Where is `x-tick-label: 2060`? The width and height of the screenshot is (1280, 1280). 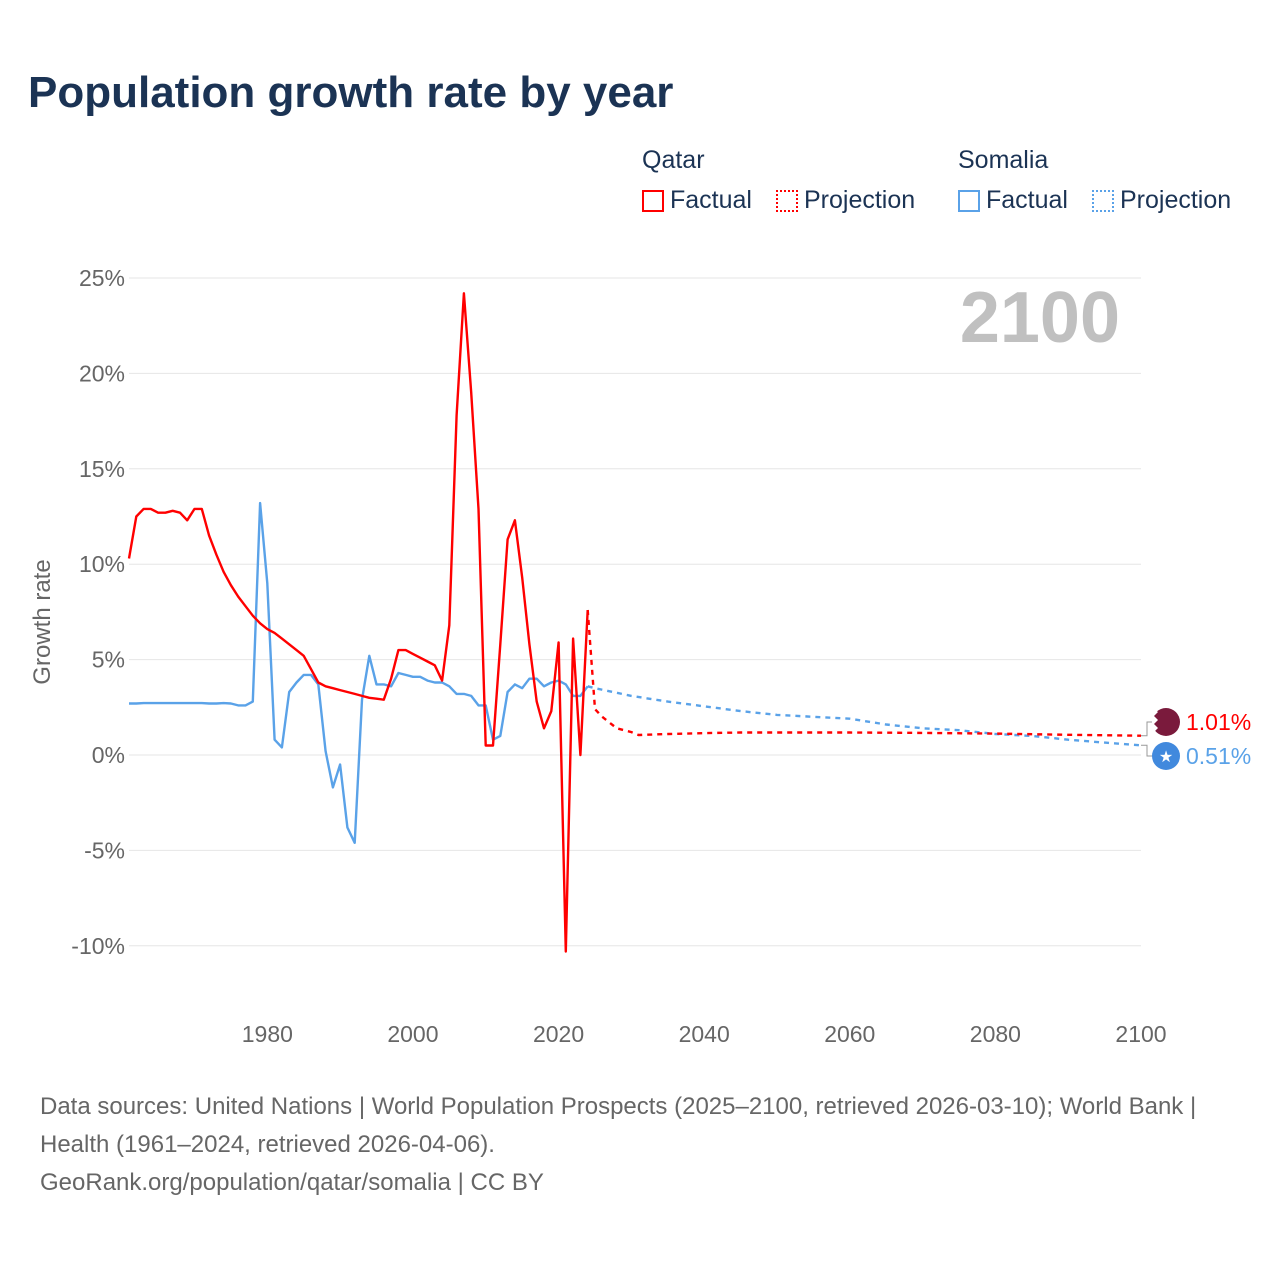 x-tick-label: 2060 is located at coordinates (849, 1034).